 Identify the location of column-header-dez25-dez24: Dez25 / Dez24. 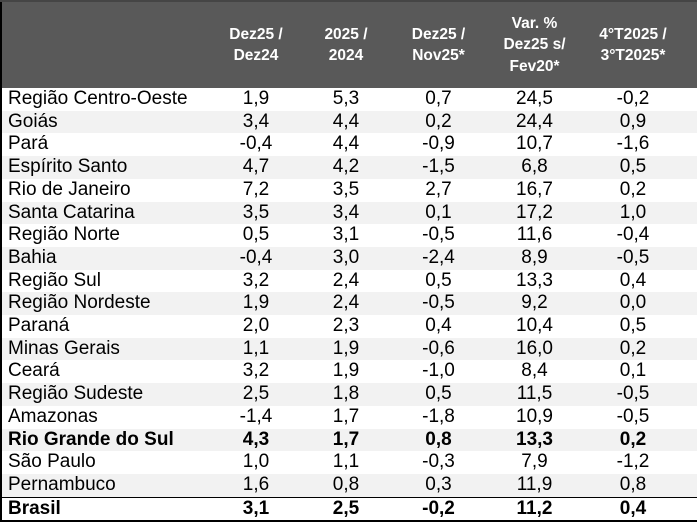
(256, 44).